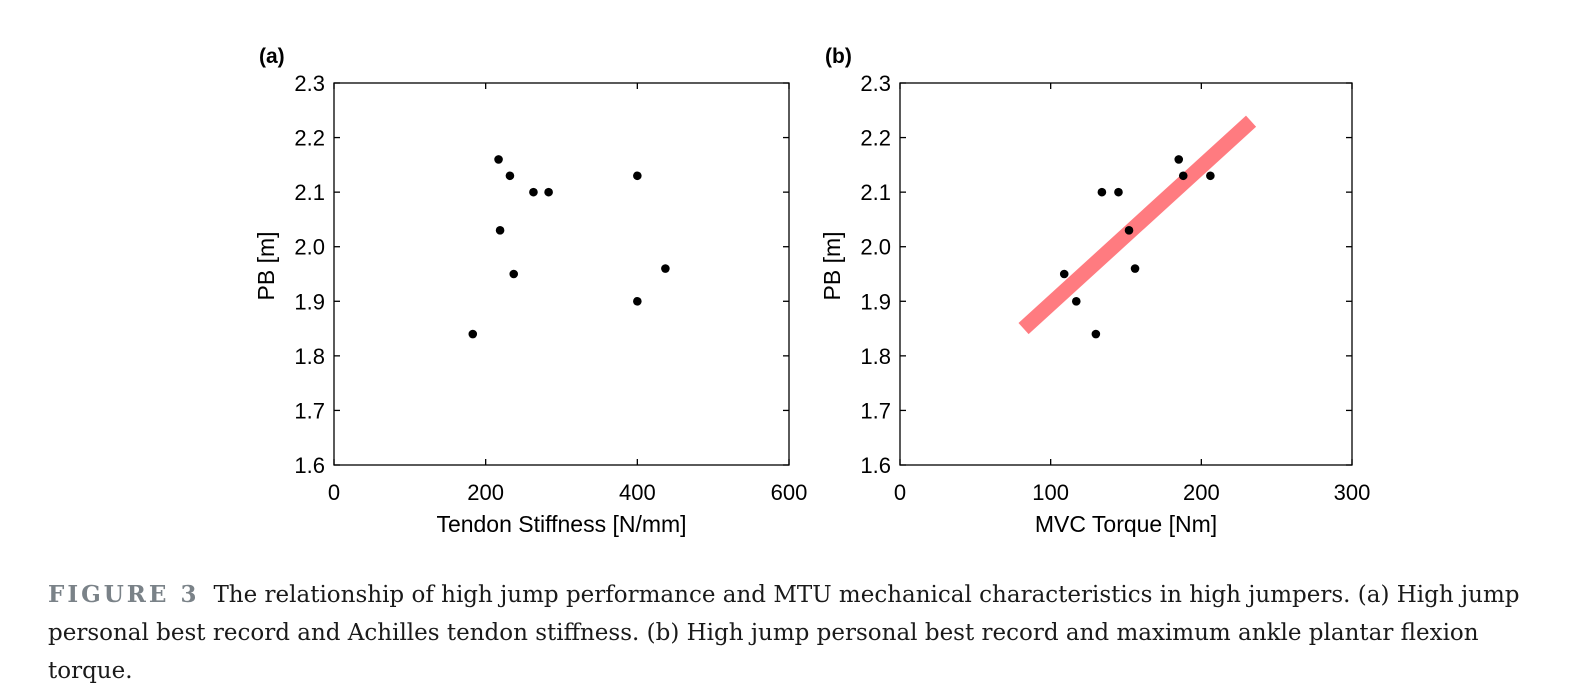  I want to click on x-tick-label: 400, so click(637, 492).